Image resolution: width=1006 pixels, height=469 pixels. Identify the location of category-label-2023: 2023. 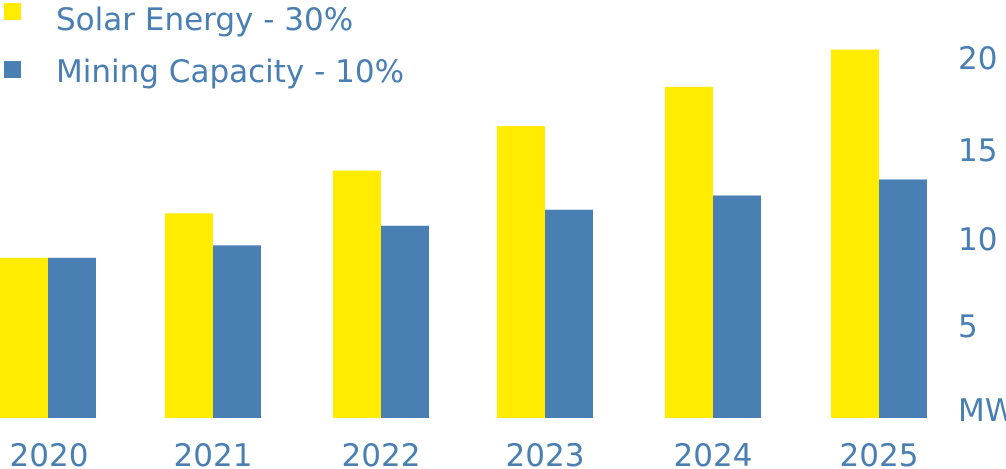
(545, 453).